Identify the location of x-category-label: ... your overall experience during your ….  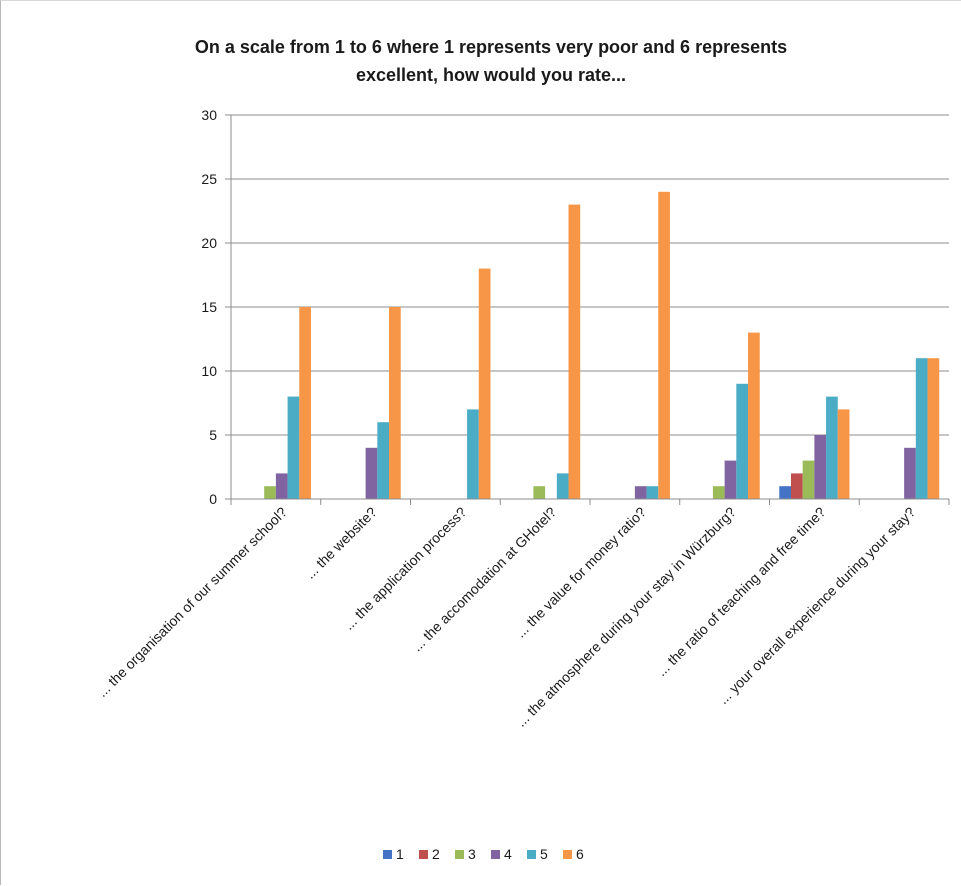
(817, 606).